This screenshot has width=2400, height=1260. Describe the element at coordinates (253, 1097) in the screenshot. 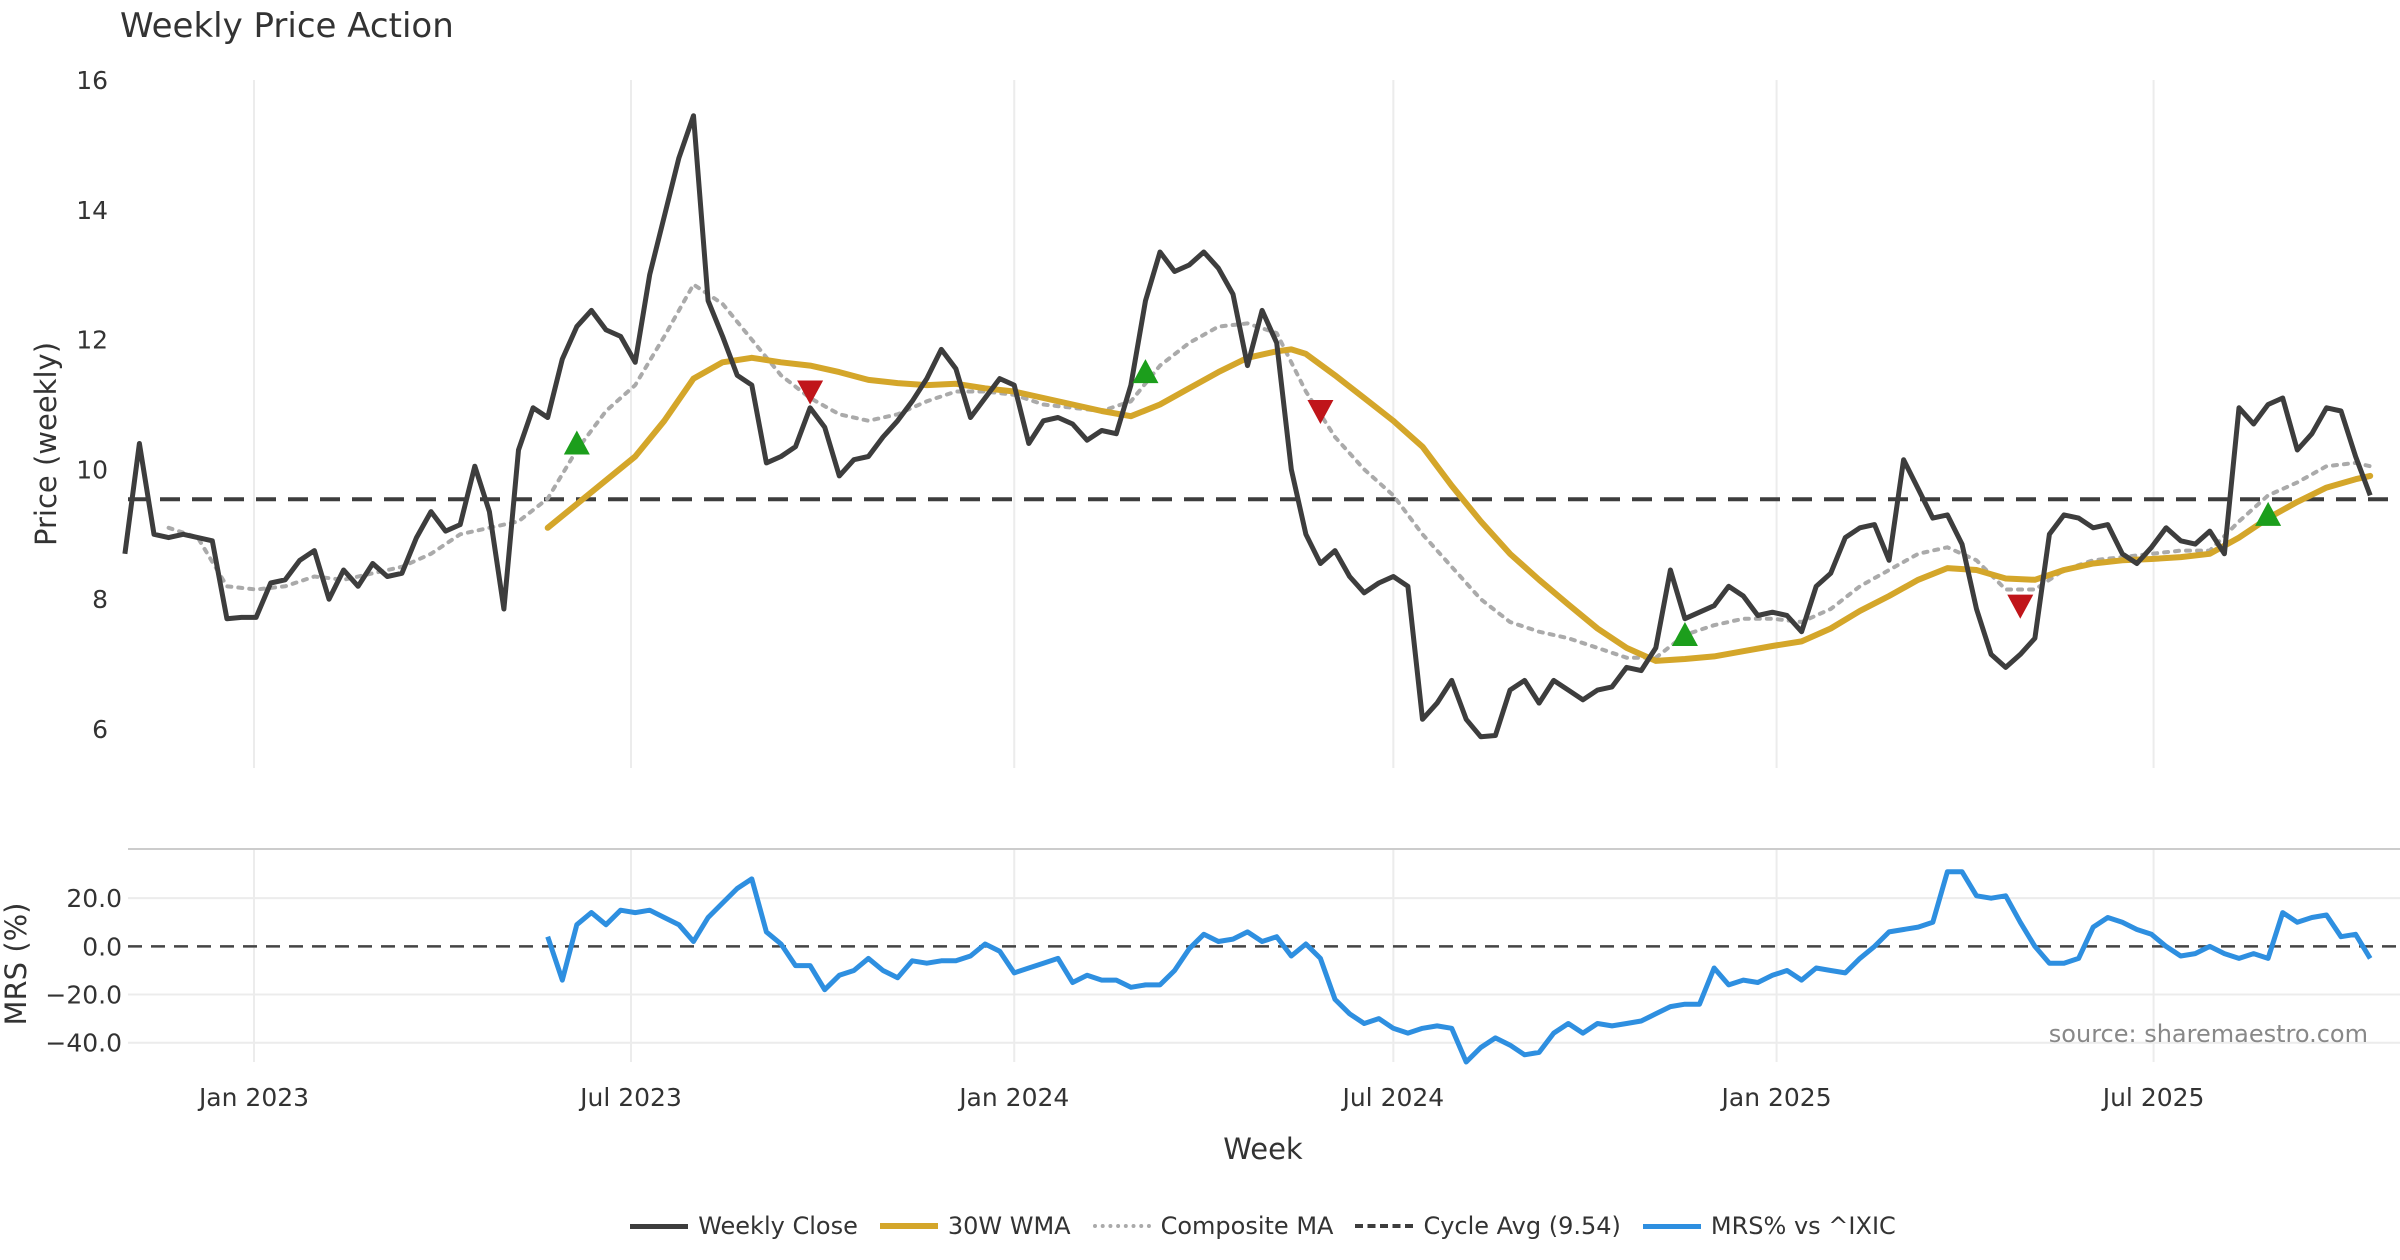

I see `x-tick-label-0: Jan 2023` at that location.